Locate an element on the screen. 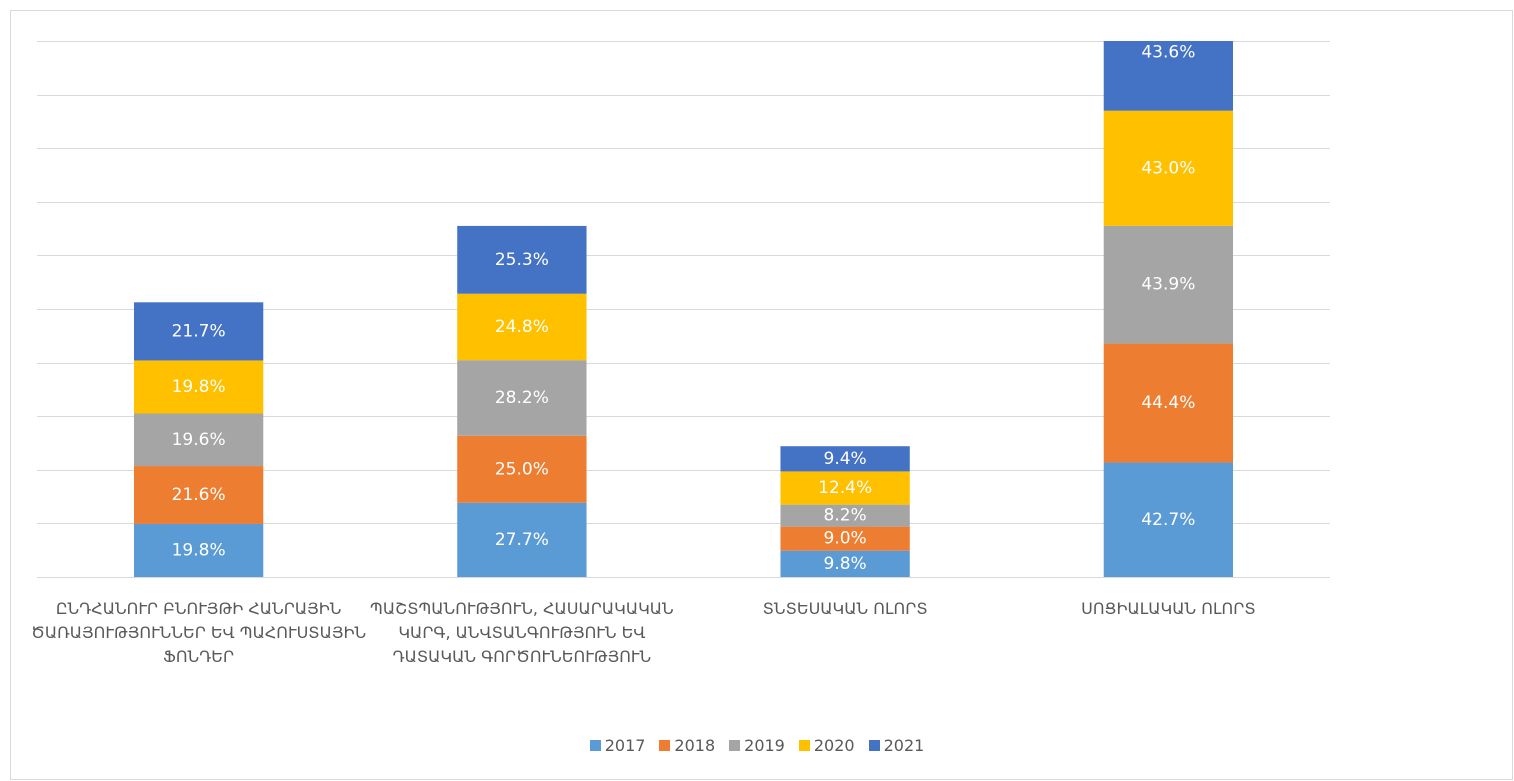  data-label: 9.8% is located at coordinates (845, 564).